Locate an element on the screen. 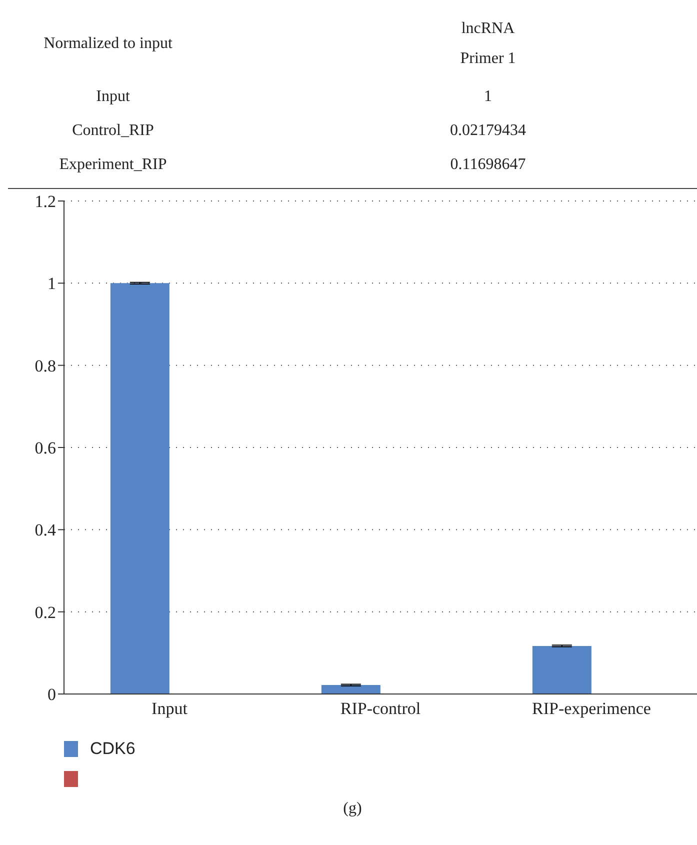 This screenshot has height=845, width=697. y-tick-label: 0.2 is located at coordinates (45, 612).